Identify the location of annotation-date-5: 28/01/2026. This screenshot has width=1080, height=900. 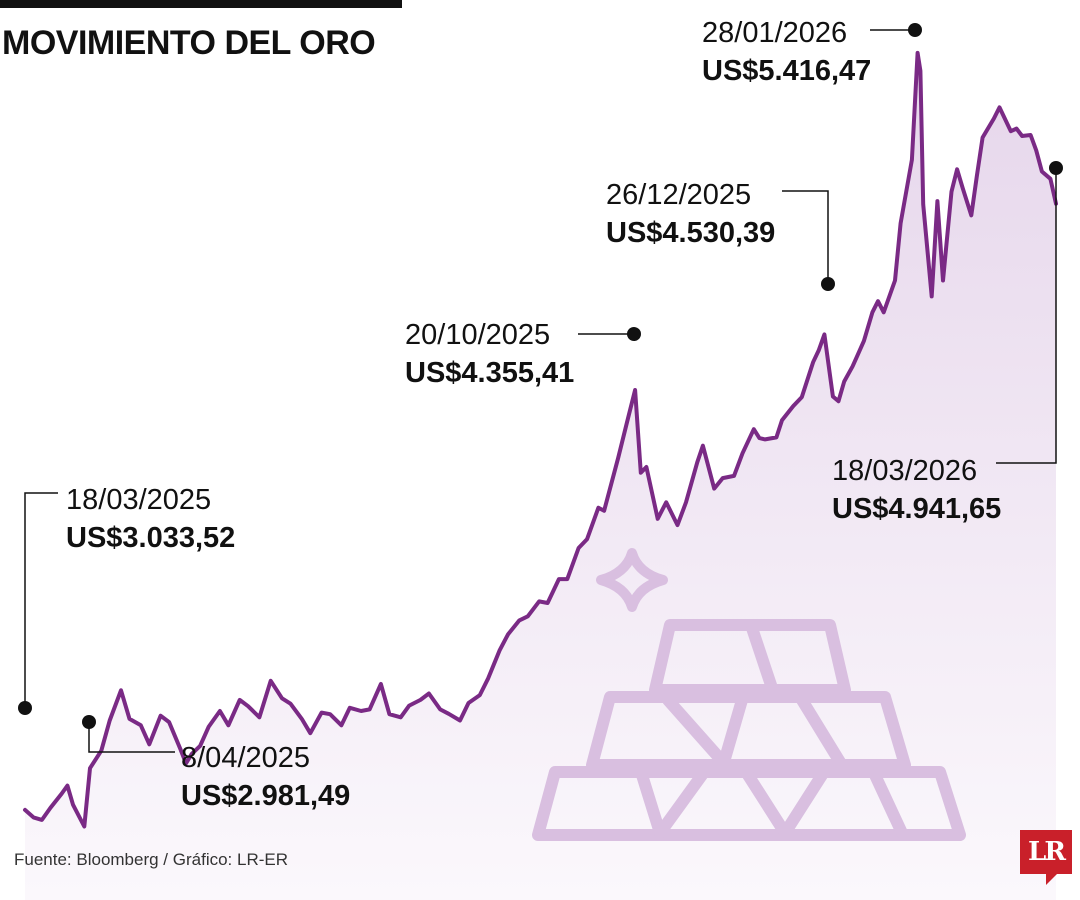
(774, 33).